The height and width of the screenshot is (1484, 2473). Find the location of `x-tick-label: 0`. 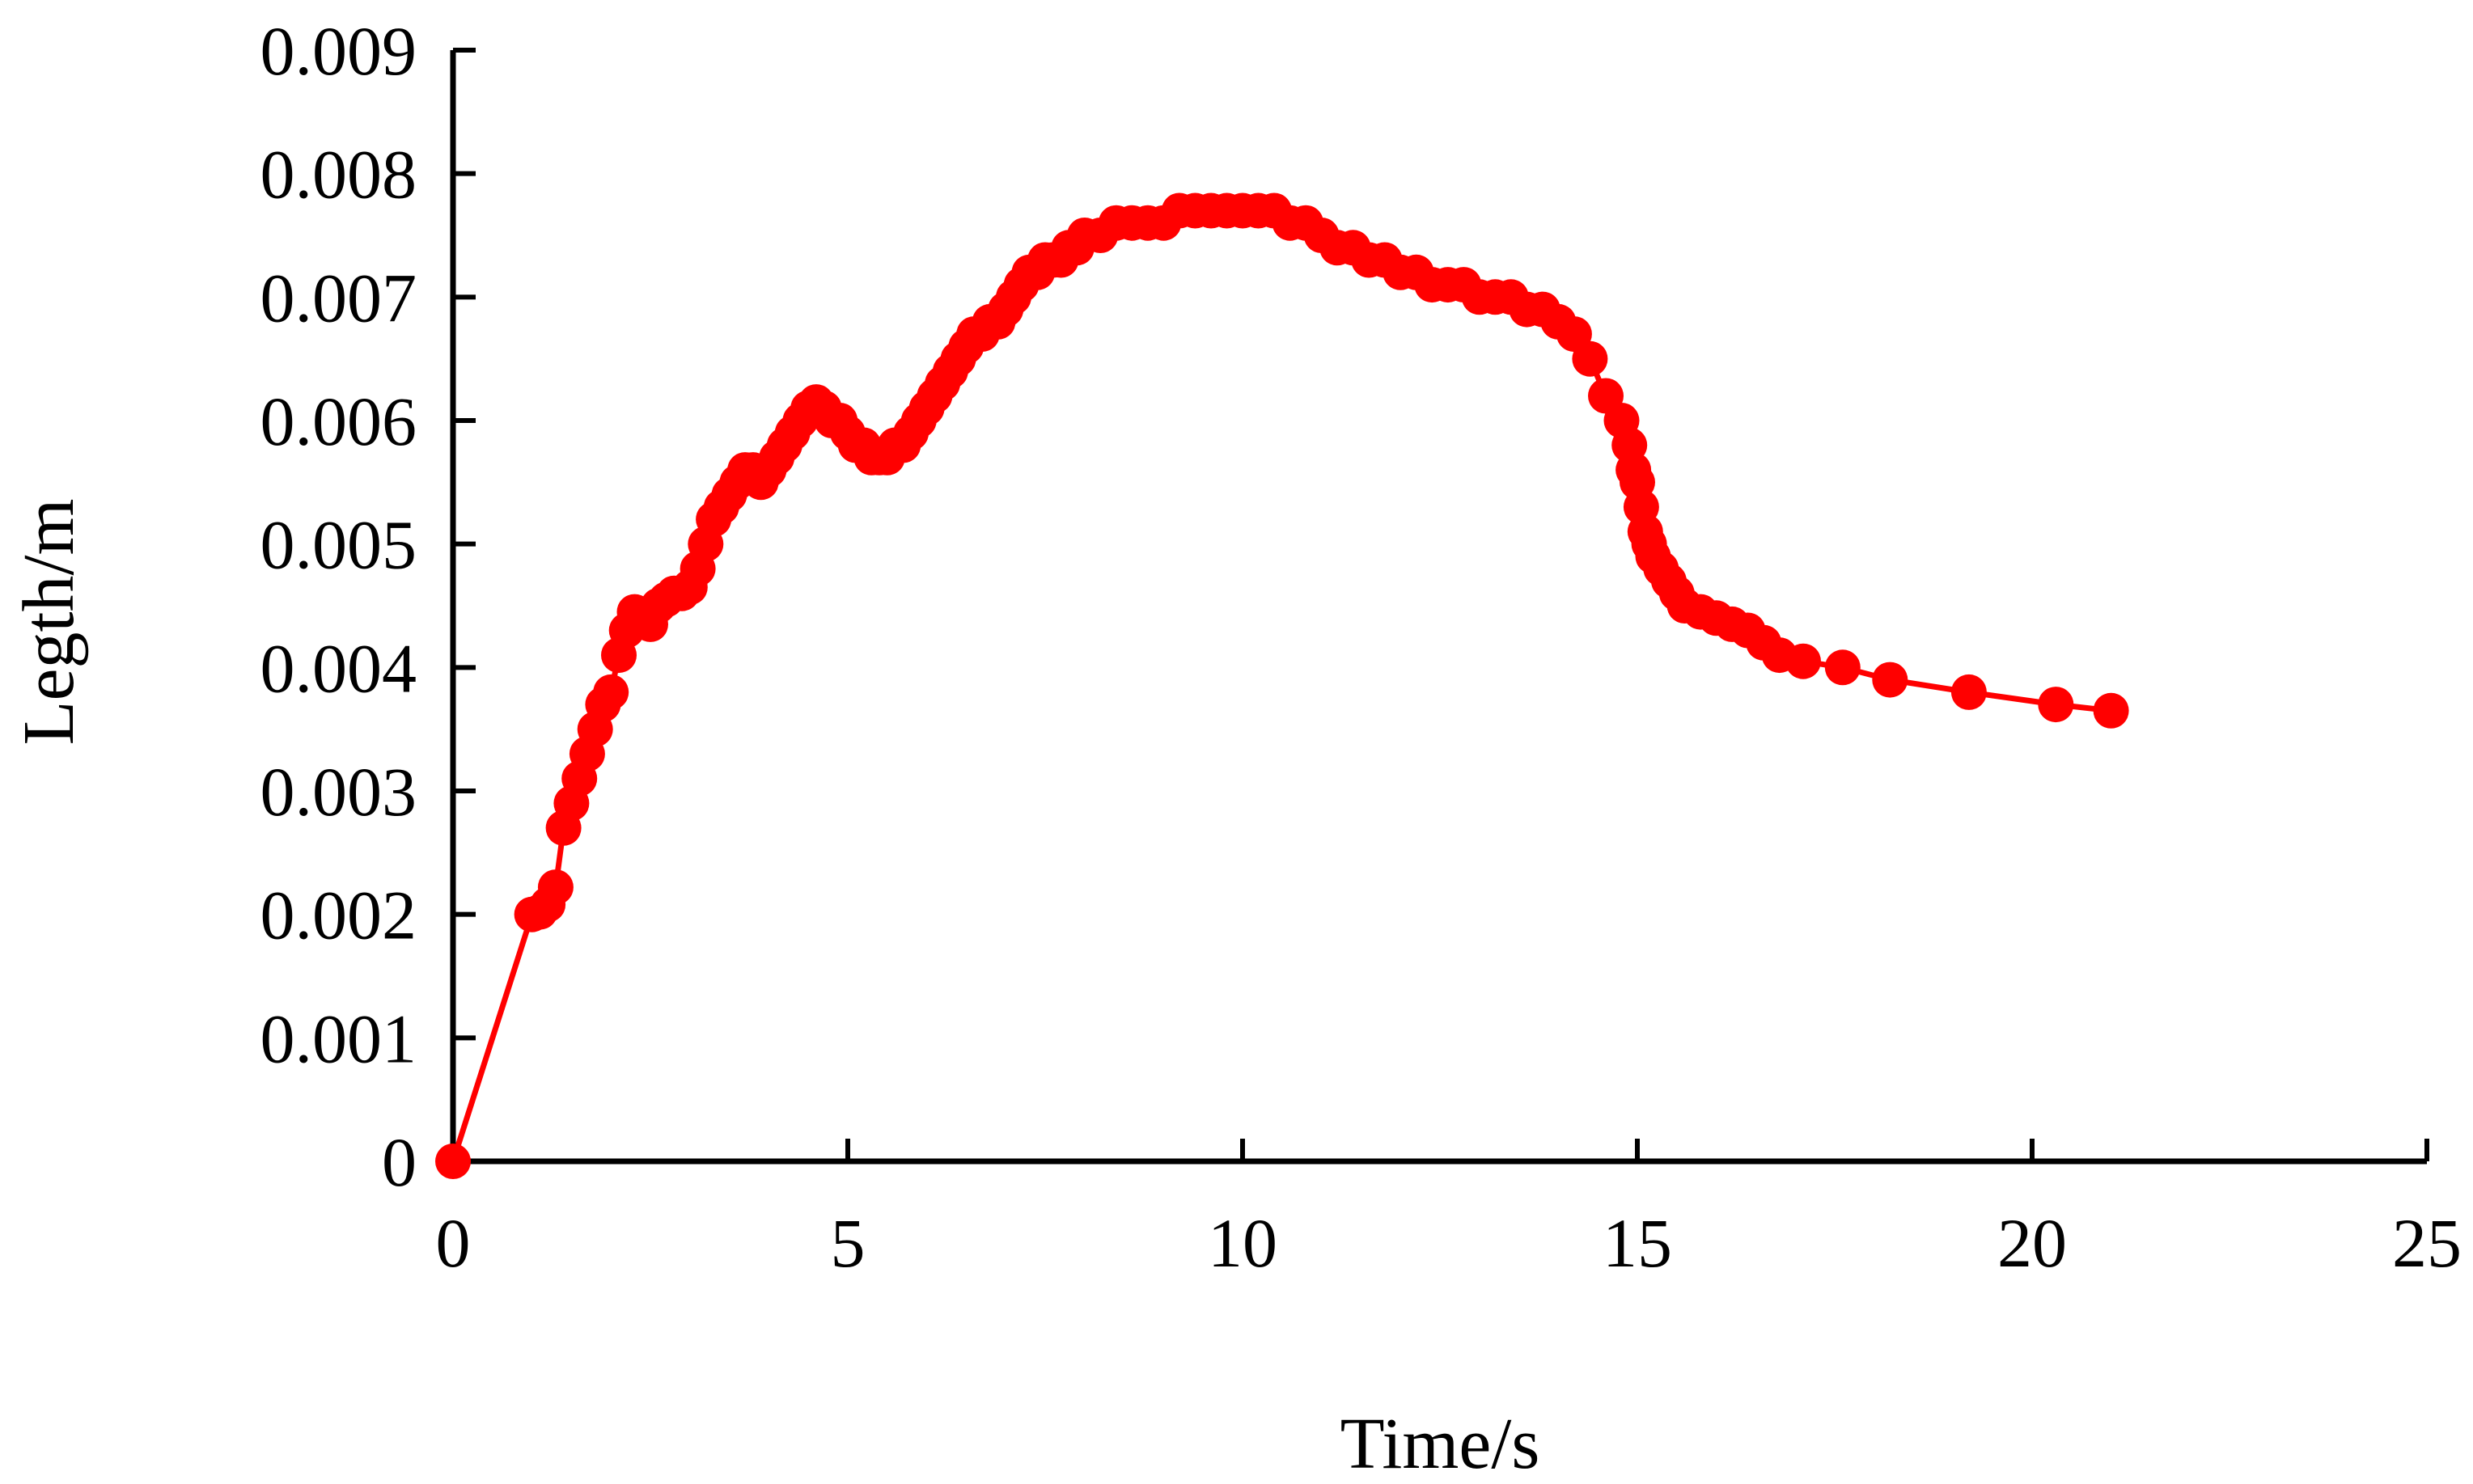

x-tick-label: 0 is located at coordinates (453, 1243).